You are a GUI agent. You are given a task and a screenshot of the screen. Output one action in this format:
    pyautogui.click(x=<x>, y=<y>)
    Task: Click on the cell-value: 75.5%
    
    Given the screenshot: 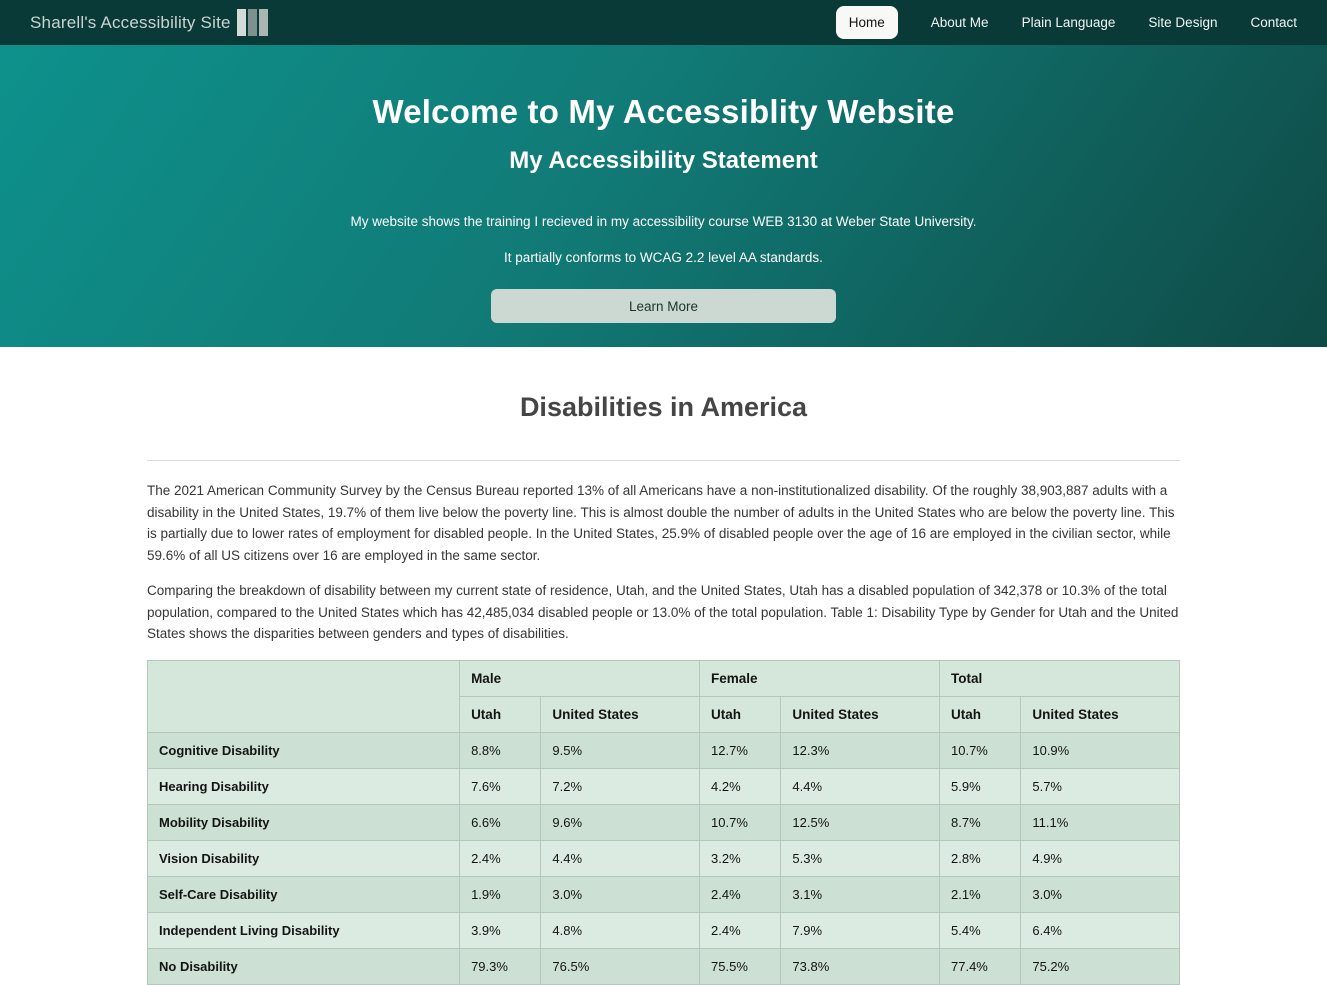 What is the action you would take?
    pyautogui.click(x=740, y=966)
    